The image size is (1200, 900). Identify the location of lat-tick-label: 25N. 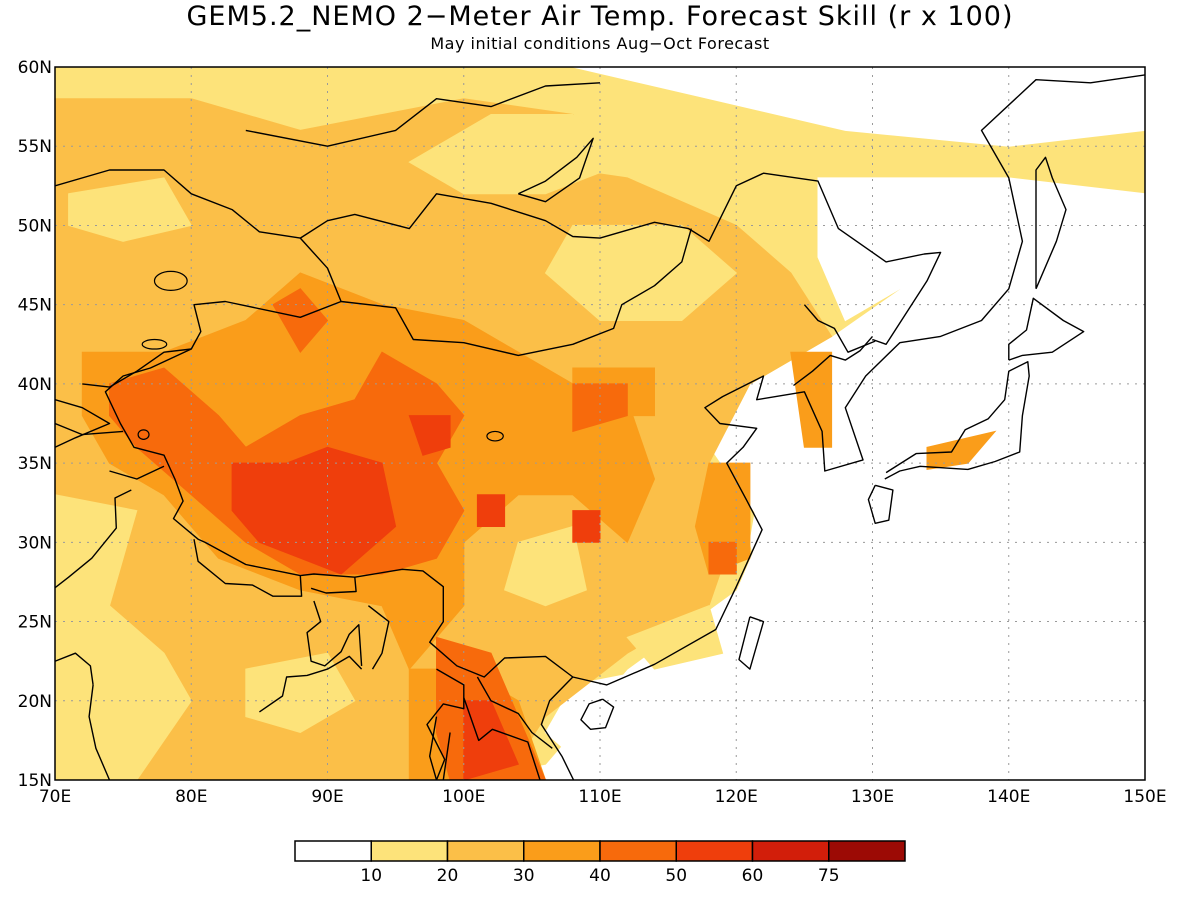
(35, 623).